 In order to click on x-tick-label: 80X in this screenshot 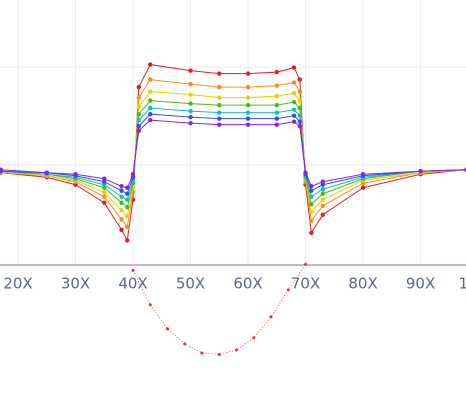, I will do `click(362, 284)`.